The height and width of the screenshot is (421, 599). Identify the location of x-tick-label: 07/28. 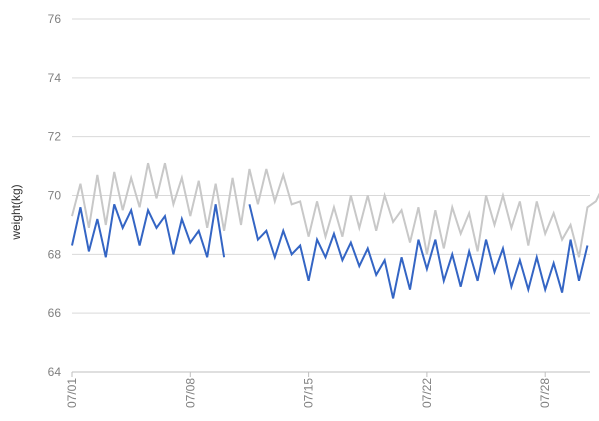
(545, 393).